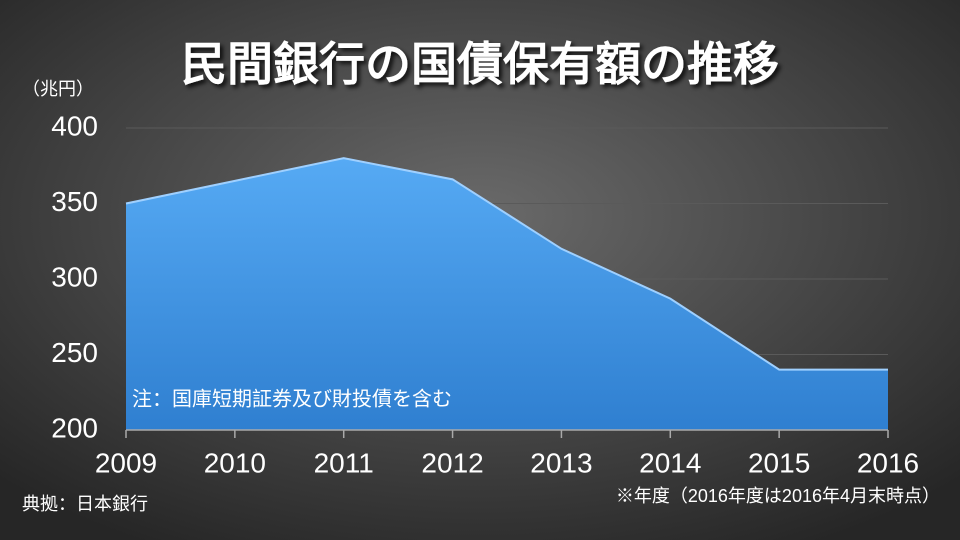  What do you see at coordinates (58, 89) in the screenshot?
I see `unit-label: （兆円）` at bounding box center [58, 89].